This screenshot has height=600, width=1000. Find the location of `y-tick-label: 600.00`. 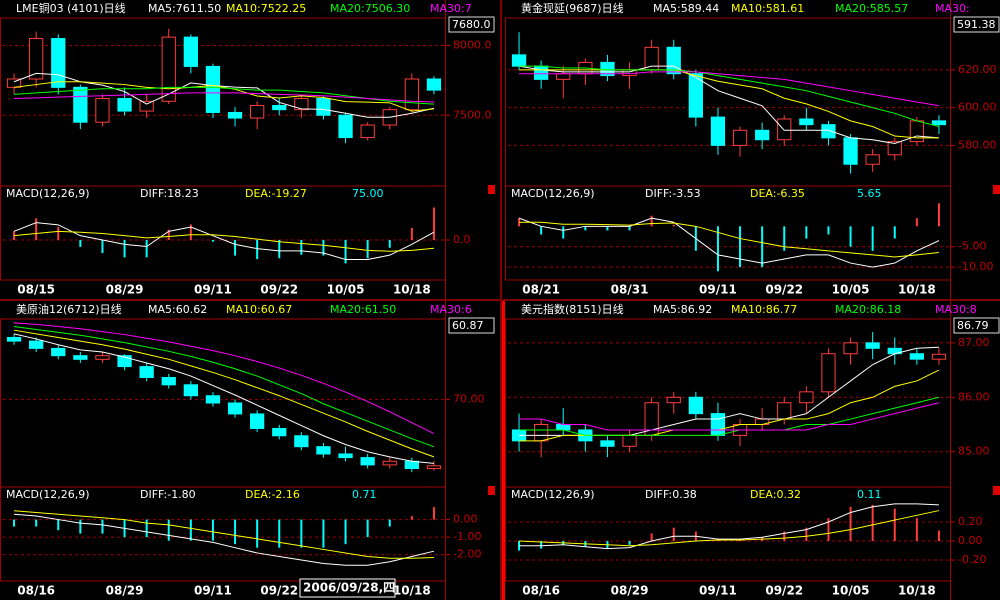

y-tick-label: 600.00 is located at coordinates (977, 107).